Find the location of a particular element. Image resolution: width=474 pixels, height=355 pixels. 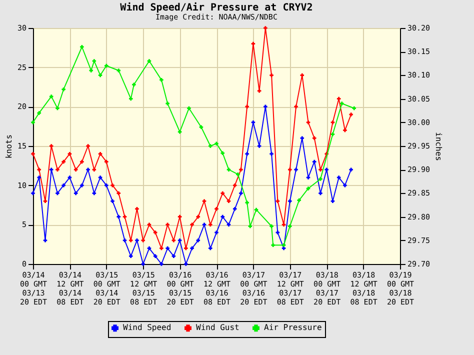

legend-label: Wind Speed is located at coordinates (147, 327).